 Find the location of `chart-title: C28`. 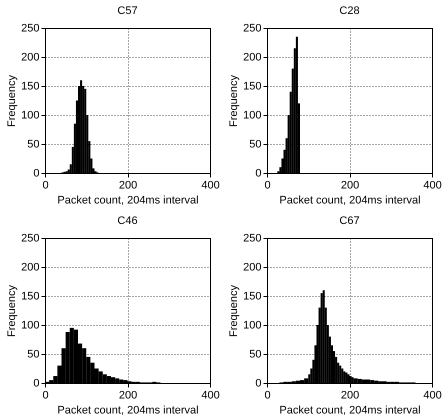

chart-title: C28 is located at coordinates (349, 11).